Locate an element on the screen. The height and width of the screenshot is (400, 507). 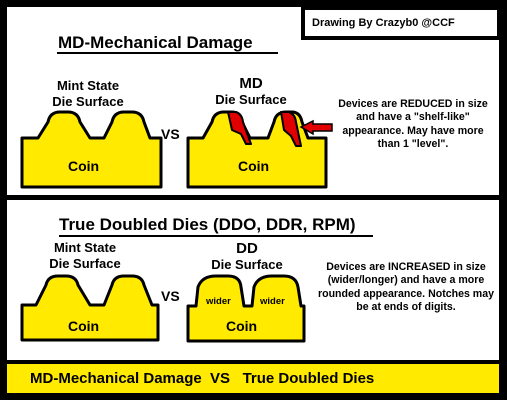
bottom-left-label: Mint State Die Surface is located at coordinates (85, 256).